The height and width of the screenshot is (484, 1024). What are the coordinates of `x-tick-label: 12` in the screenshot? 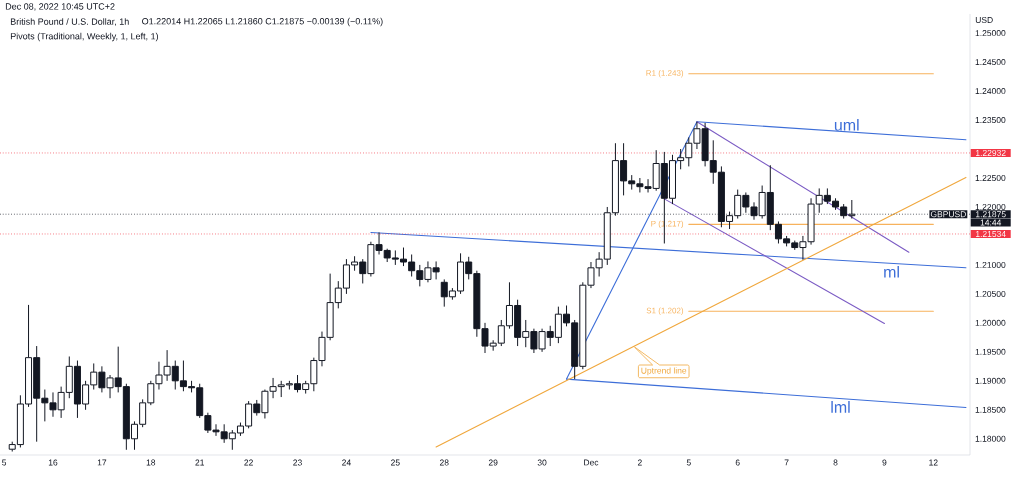 It's located at (933, 462).